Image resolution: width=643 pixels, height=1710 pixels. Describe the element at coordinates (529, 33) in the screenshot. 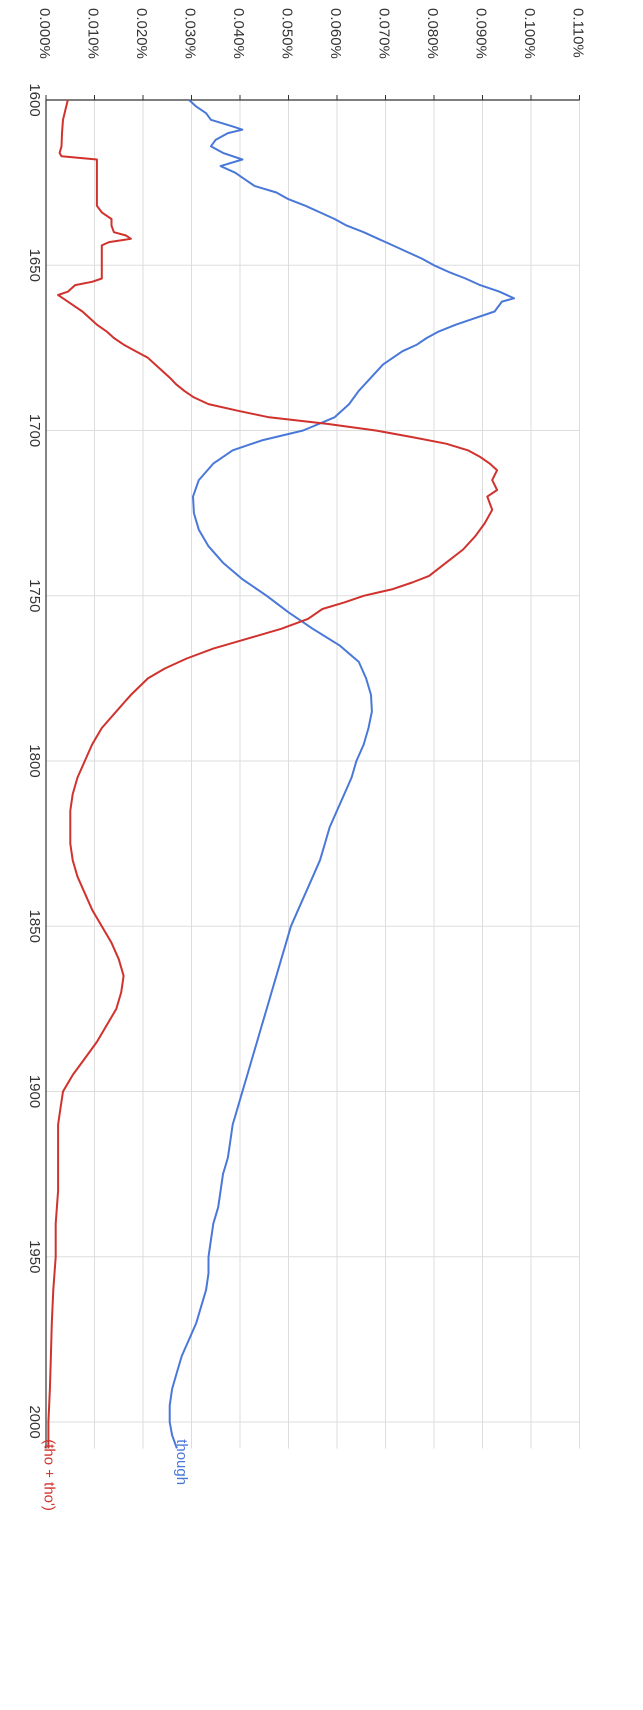

I see `value-tick-label: 0.100%` at that location.